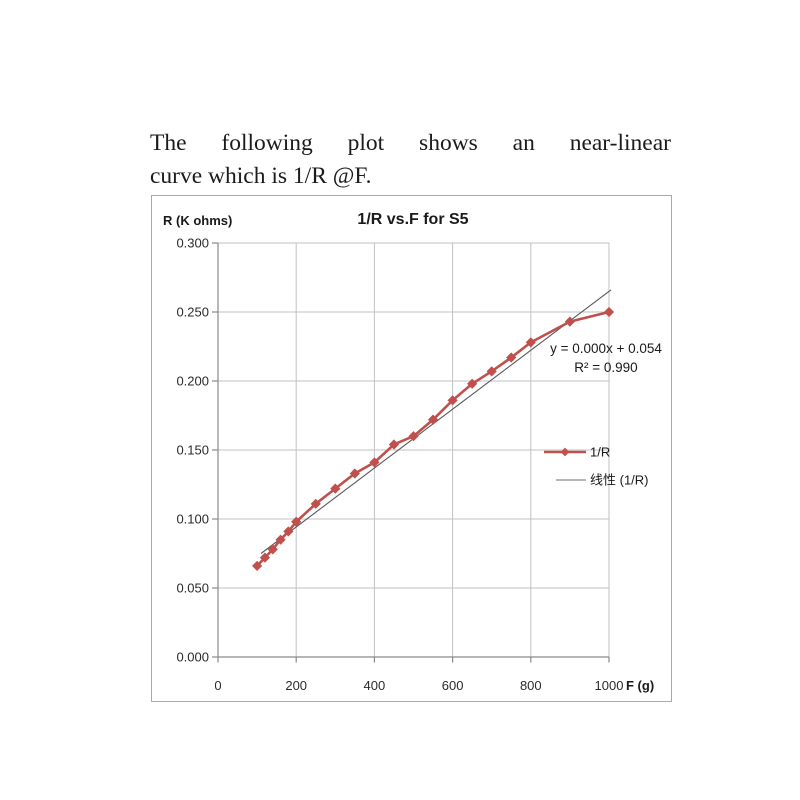  What do you see at coordinates (531, 685) in the screenshot?
I see `x-tick-label-800: 800` at bounding box center [531, 685].